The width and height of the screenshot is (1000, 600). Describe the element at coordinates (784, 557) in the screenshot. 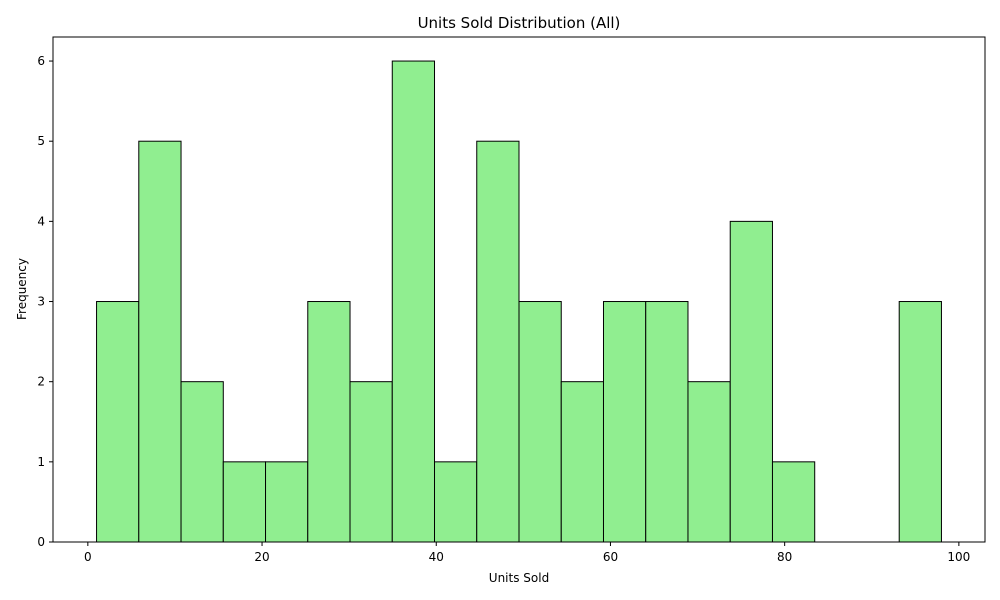

I see `x-tick-label: 80` at that location.